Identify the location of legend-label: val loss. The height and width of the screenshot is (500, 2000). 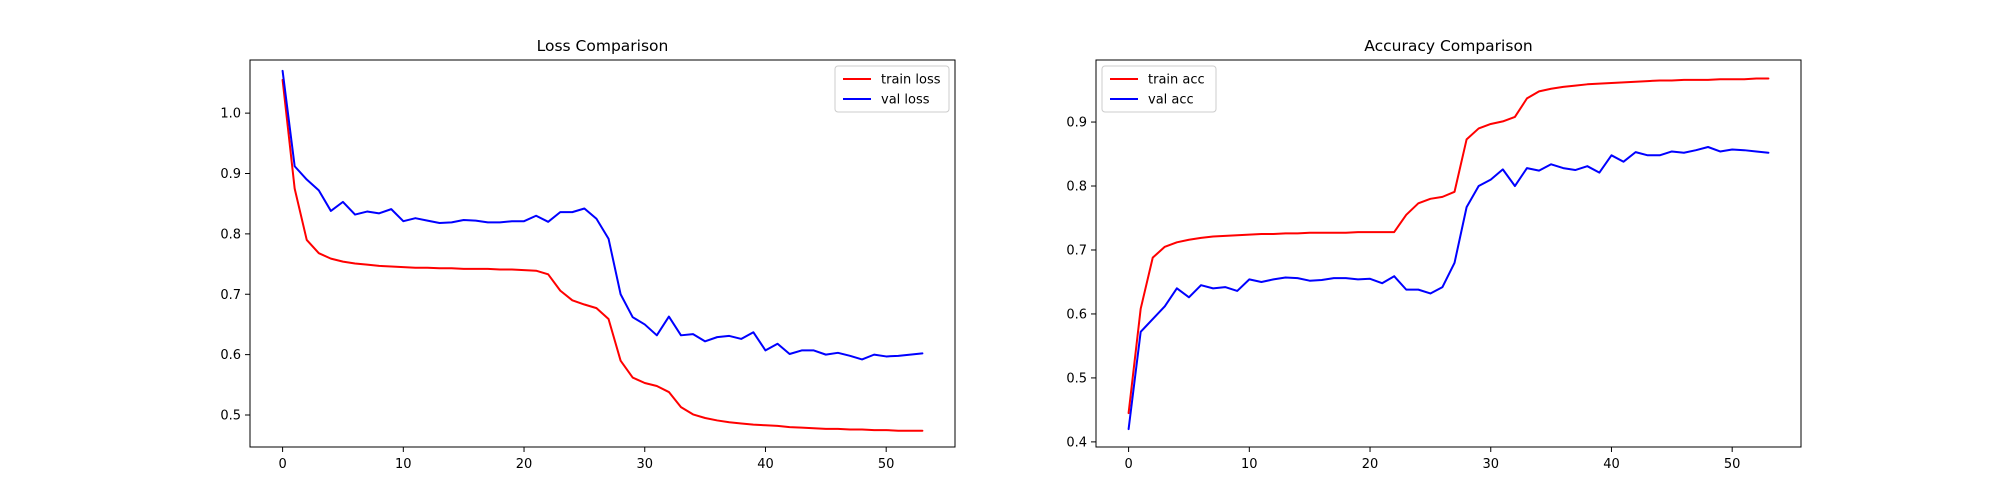
(905, 100).